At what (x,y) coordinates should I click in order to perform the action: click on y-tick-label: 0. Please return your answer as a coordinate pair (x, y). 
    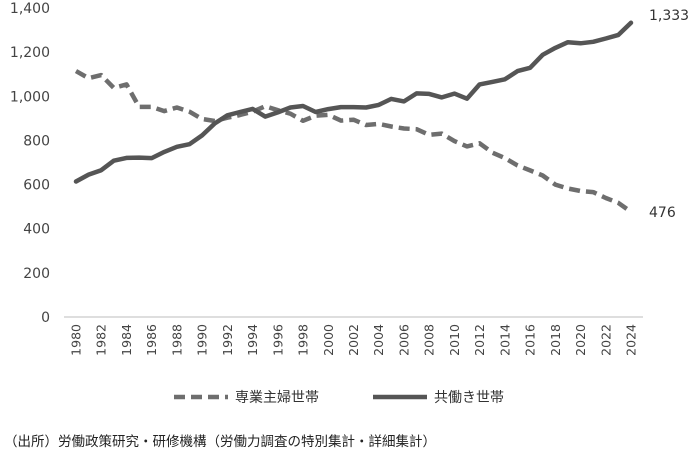
    Looking at the image, I should click on (45, 318).